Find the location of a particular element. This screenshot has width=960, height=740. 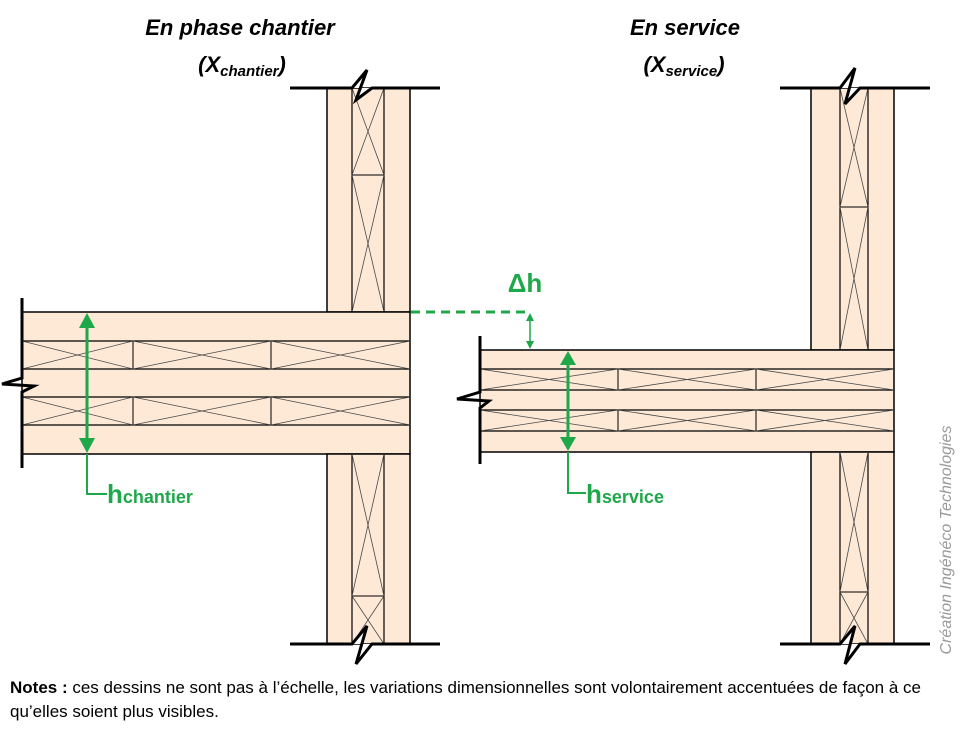

right-lower-wall is located at coordinates (855, 558).